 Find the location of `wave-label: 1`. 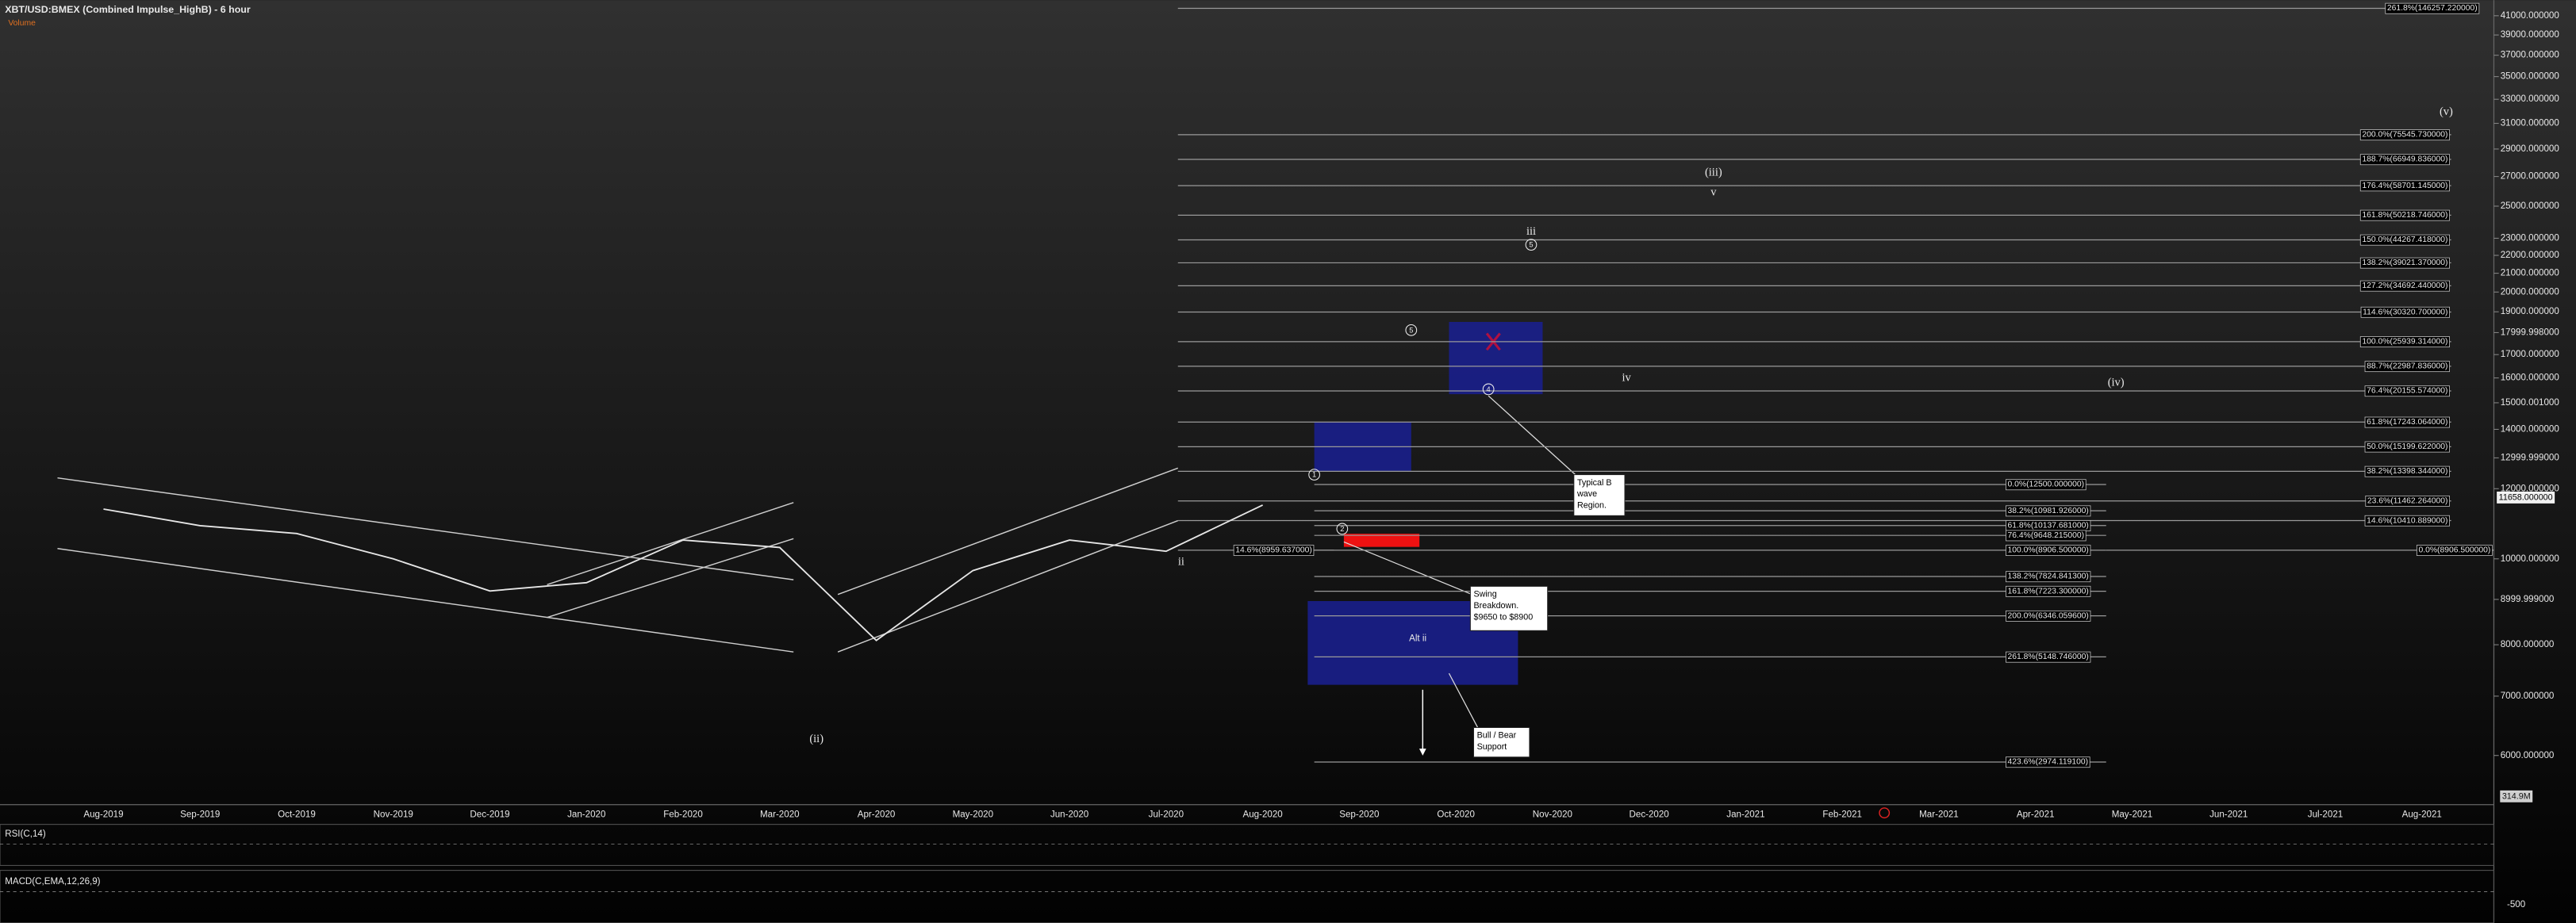

wave-label: 1 is located at coordinates (1314, 475).